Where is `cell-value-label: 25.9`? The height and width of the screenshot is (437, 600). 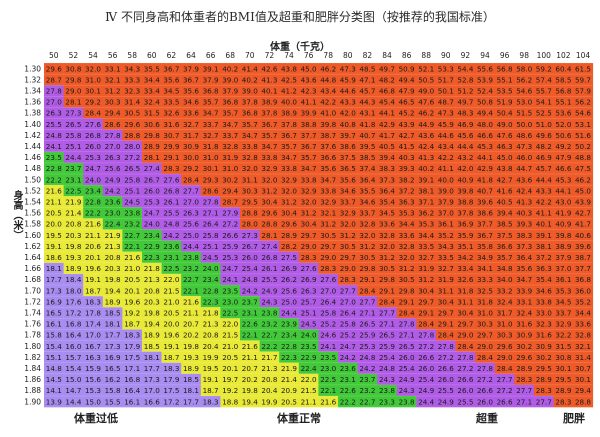 cell-value-label: 25.9 is located at coordinates (367, 335).